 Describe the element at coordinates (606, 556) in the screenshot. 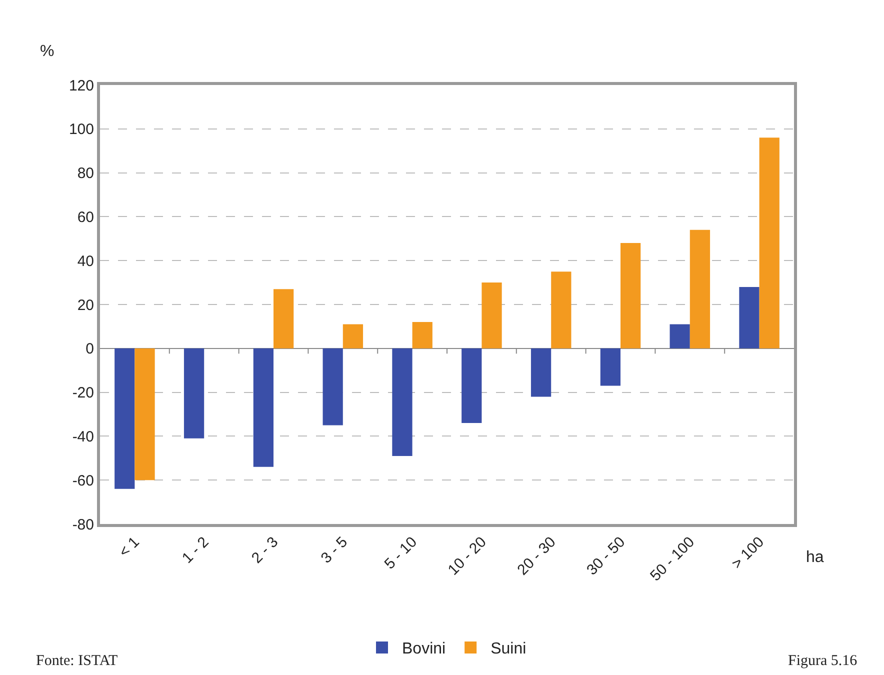

I see `x-tick-label: 30 - 50` at that location.